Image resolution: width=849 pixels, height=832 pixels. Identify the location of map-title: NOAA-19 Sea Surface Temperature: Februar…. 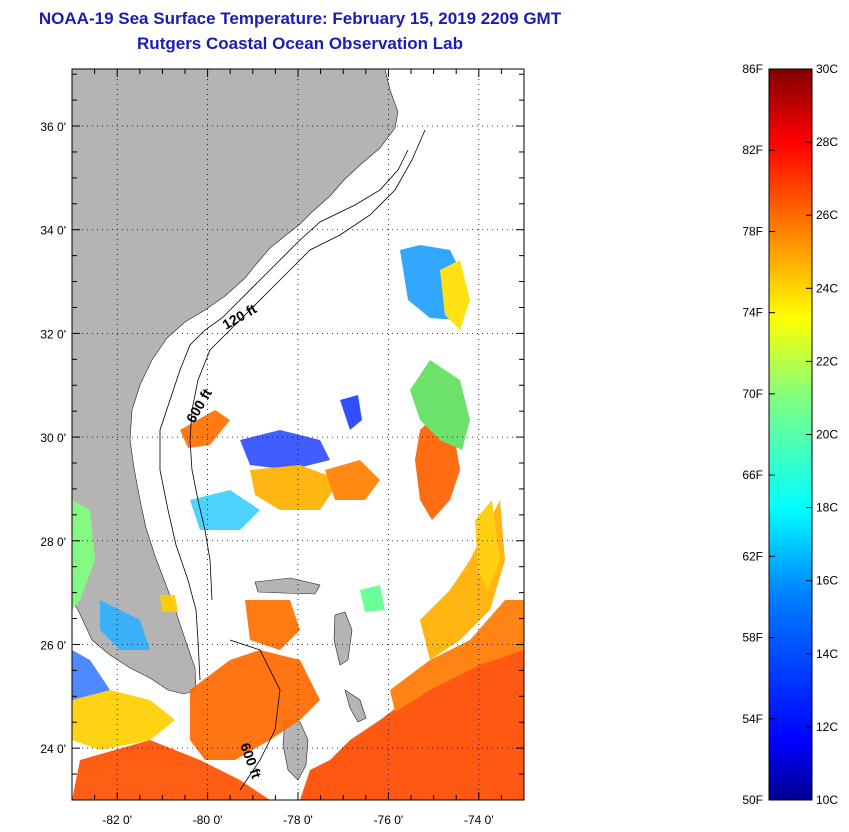
(300, 18).